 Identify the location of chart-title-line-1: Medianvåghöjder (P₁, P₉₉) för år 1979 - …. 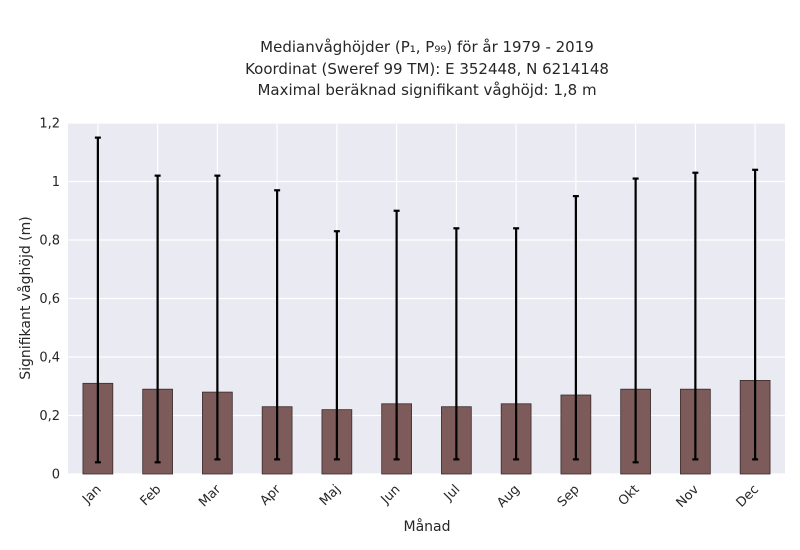
(427, 47).